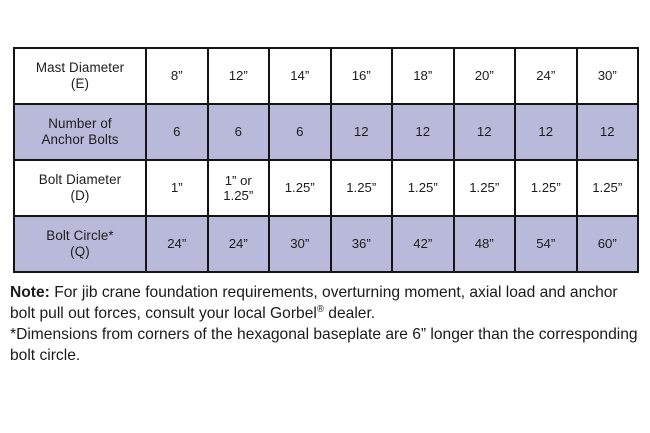  What do you see at coordinates (177, 188) in the screenshot?
I see `cell-bolt-diameter-1: 1”` at bounding box center [177, 188].